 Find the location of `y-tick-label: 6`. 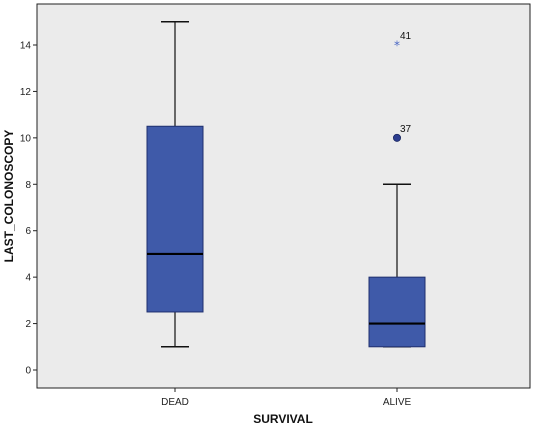

y-tick-label: 6 is located at coordinates (28, 231).